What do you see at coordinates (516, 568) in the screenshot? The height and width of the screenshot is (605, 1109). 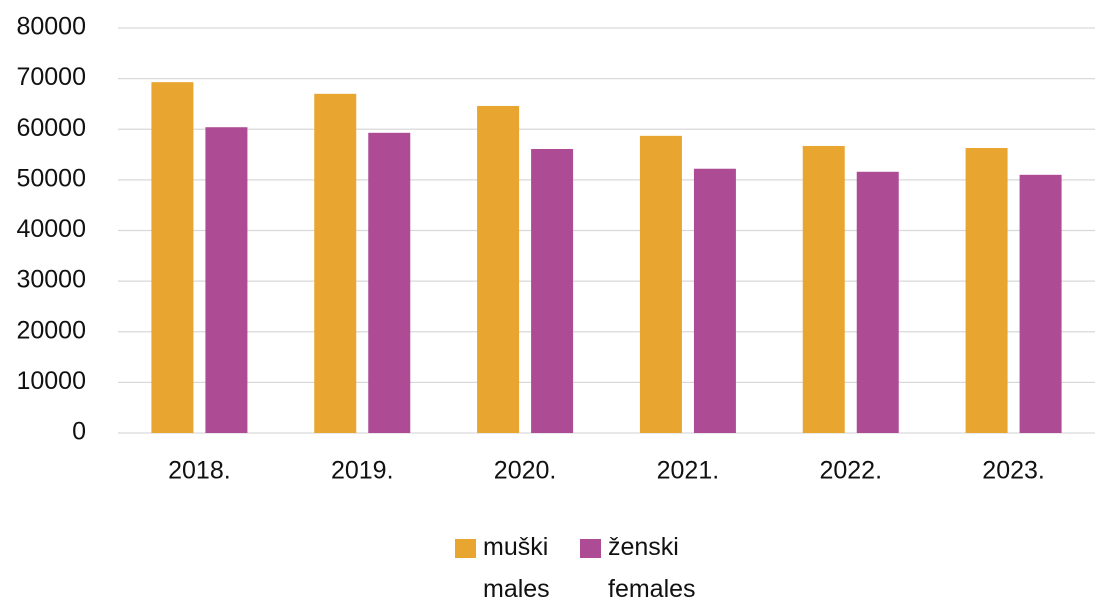 I see `legend-label: muški males` at bounding box center [516, 568].